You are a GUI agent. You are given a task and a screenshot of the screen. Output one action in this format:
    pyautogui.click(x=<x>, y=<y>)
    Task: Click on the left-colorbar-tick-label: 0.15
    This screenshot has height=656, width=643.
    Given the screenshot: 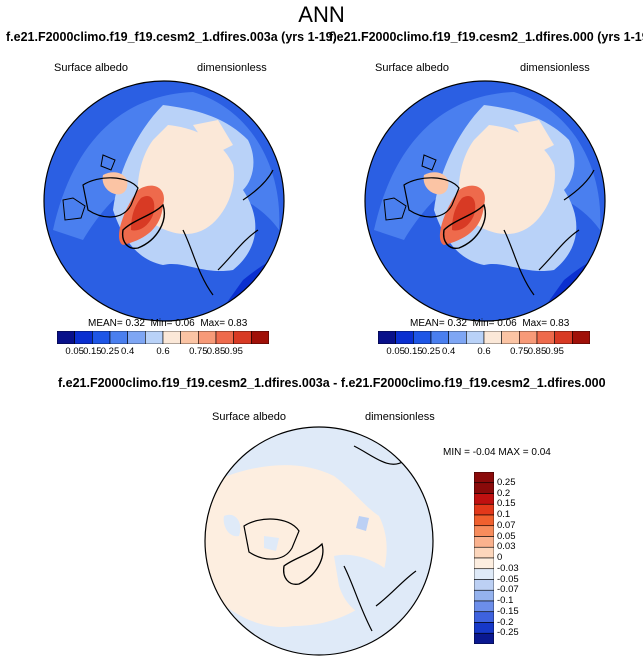 What is the action you would take?
    pyautogui.click(x=92, y=351)
    